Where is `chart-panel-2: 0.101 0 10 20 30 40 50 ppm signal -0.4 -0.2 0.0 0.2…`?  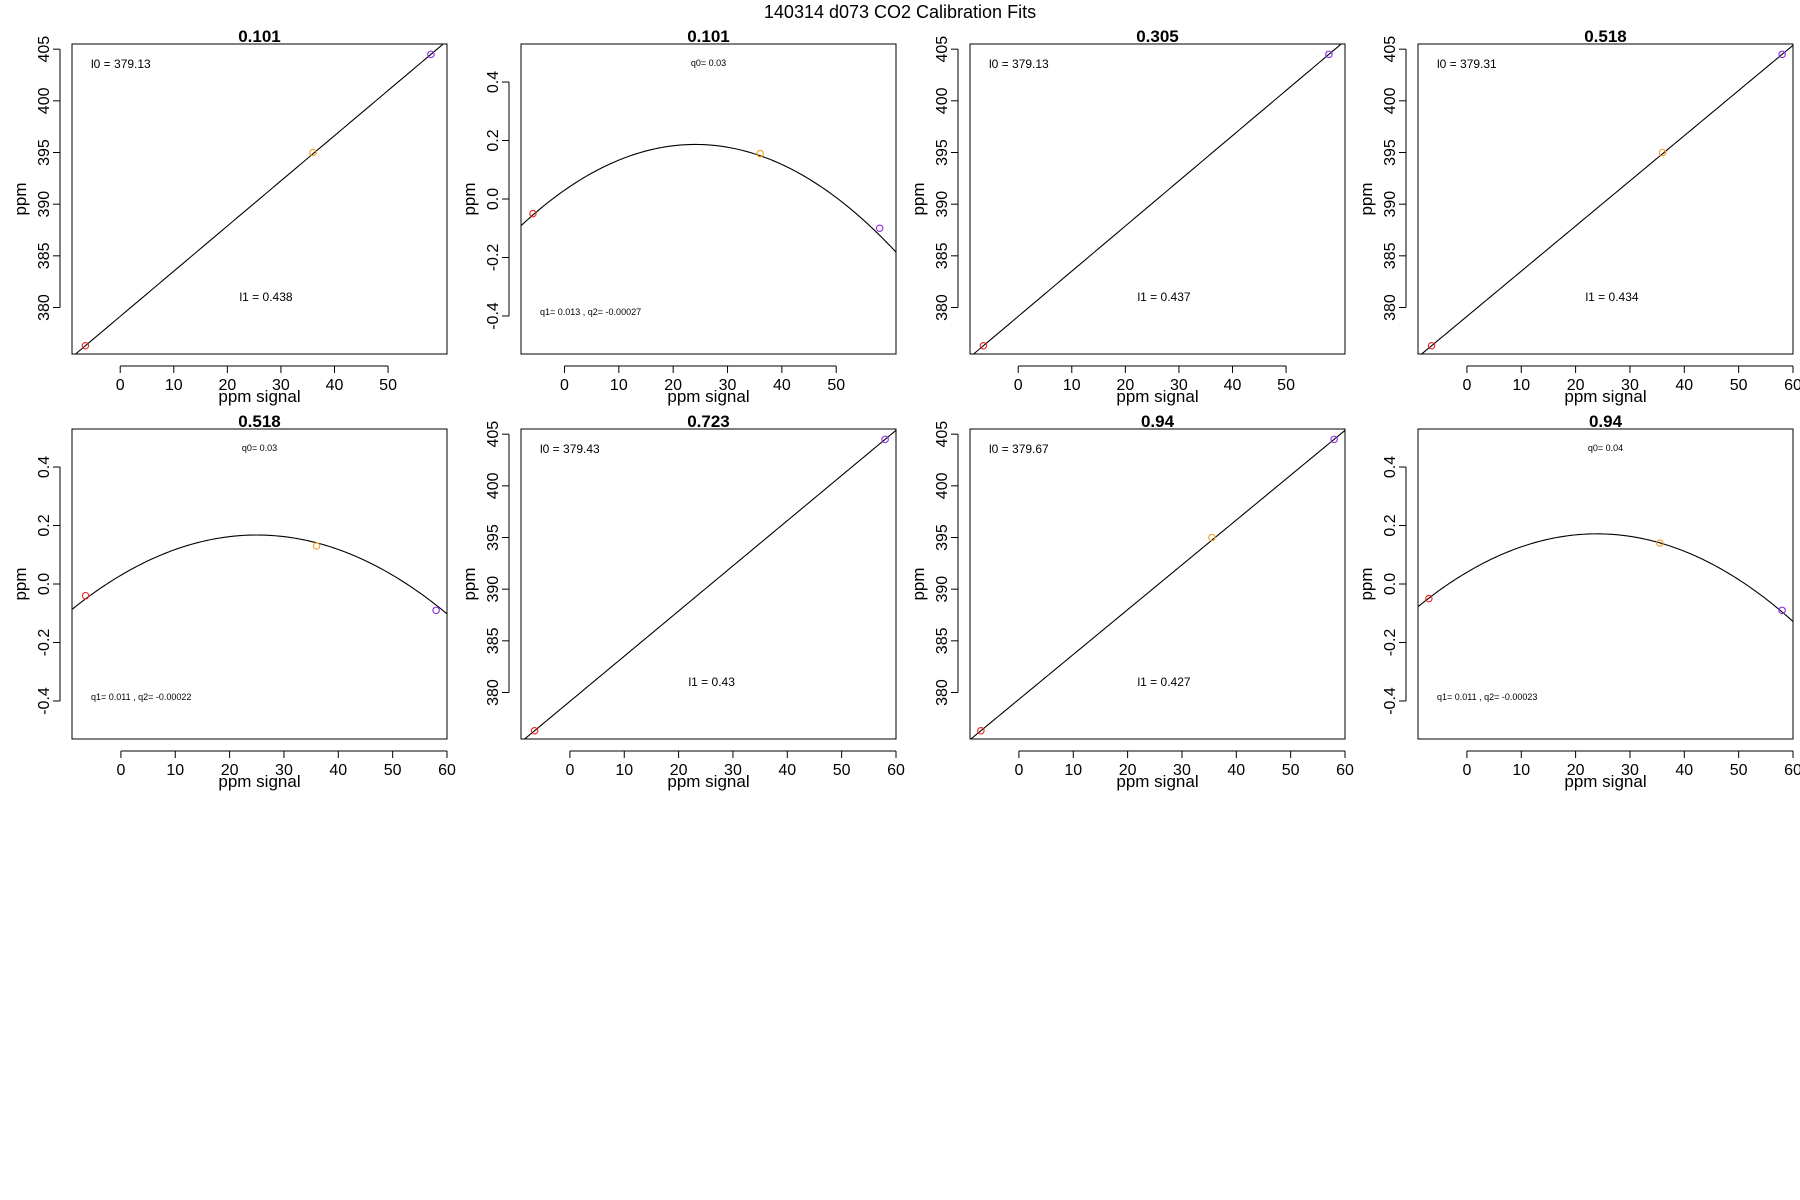
chart-panel-2: 0.101 0 10 20 30 40 50 ppm signal -0.4 -0.2 0.0 0.2… is located at coordinates (678, 216).